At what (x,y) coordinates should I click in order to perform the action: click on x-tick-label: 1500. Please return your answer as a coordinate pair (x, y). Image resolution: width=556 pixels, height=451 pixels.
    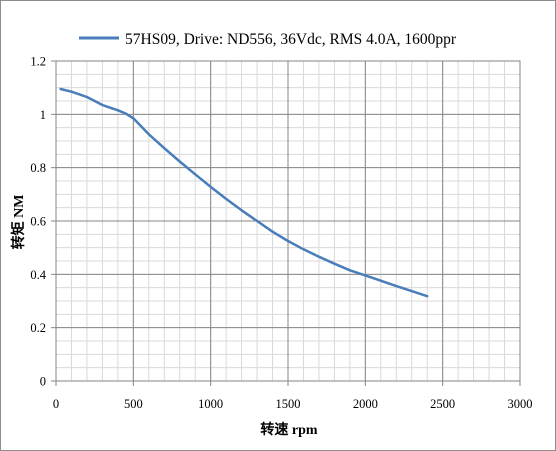
    Looking at the image, I should click on (288, 404).